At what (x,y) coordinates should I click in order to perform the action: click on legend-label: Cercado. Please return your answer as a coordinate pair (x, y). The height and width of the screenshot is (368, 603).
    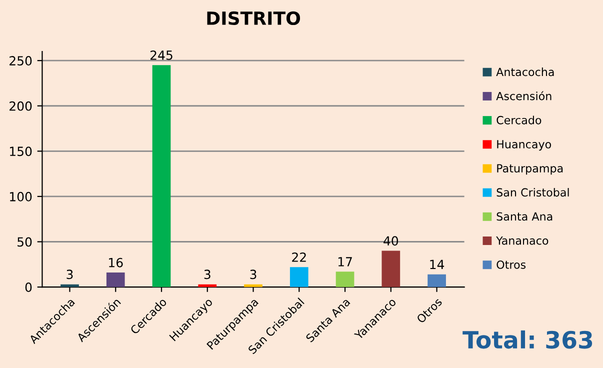
    Looking at the image, I should click on (519, 120).